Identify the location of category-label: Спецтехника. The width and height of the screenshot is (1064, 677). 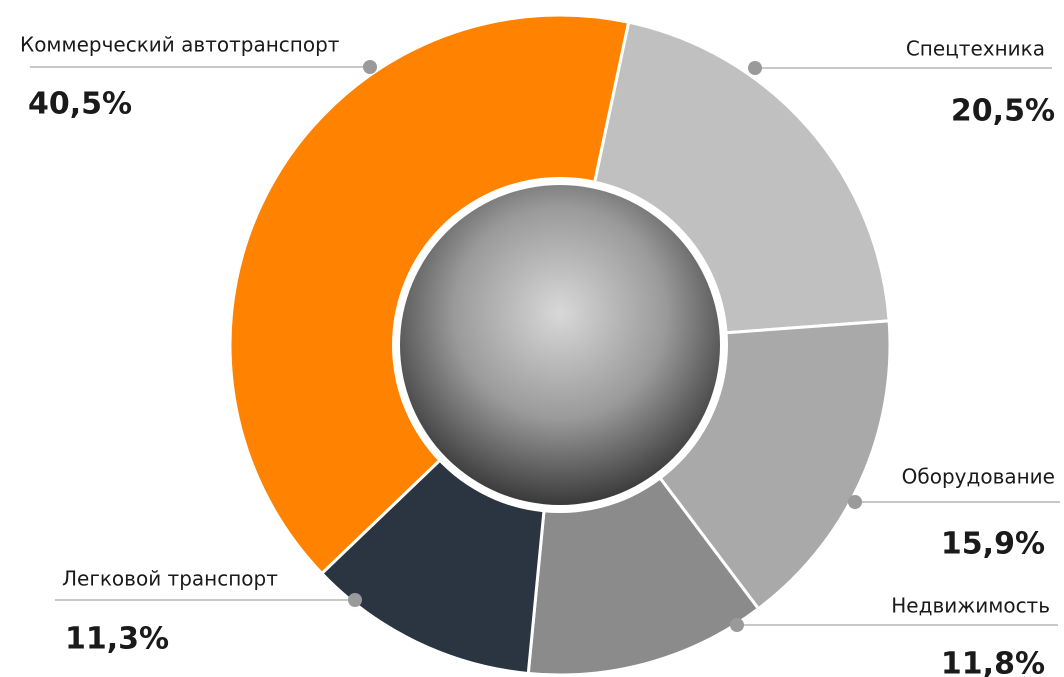
(975, 49).